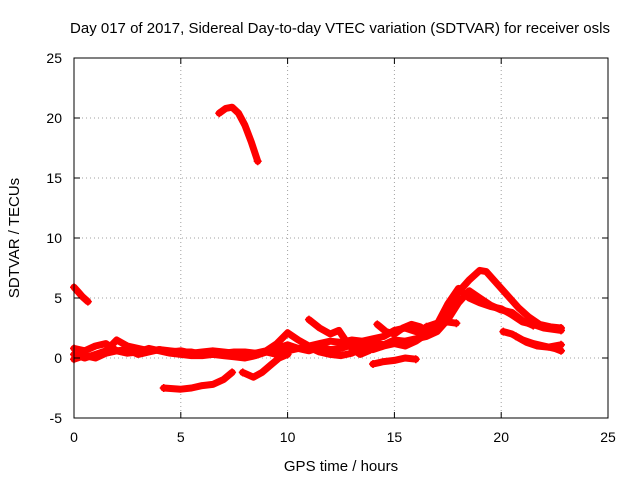 The width and height of the screenshot is (640, 480). I want to click on x-tick-label: 25, so click(608, 437).